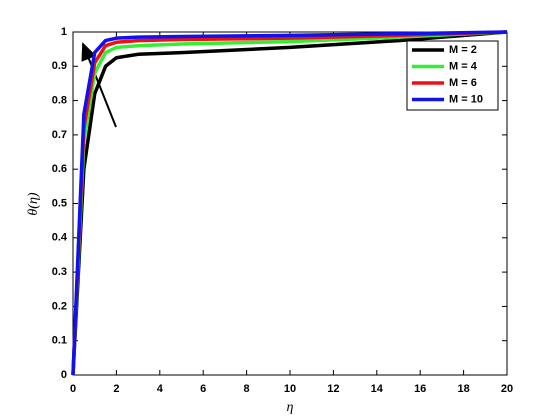 This screenshot has height=420, width=560. I want to click on y-tick-label: 0, so click(64, 375).